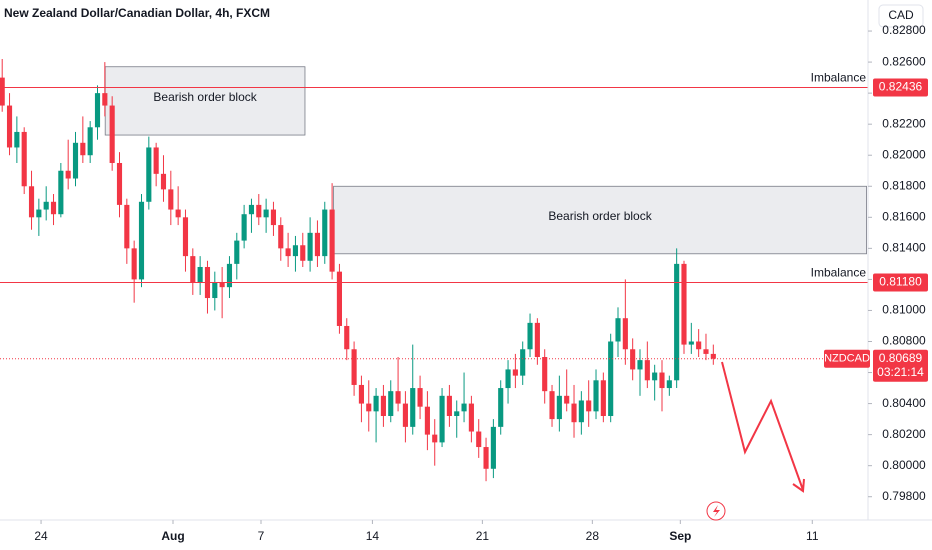  Describe the element at coordinates (261, 536) in the screenshot. I see `x-tick-label: 7` at that location.